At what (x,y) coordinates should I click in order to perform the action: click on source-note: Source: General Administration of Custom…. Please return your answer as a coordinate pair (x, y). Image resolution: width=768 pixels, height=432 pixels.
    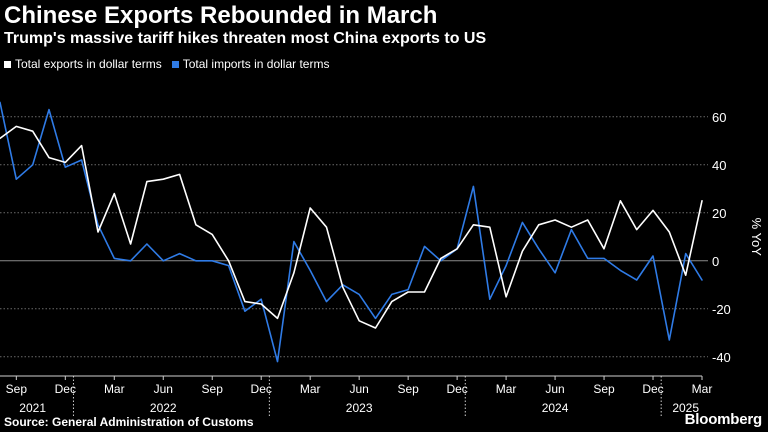
    Looking at the image, I should click on (129, 422).